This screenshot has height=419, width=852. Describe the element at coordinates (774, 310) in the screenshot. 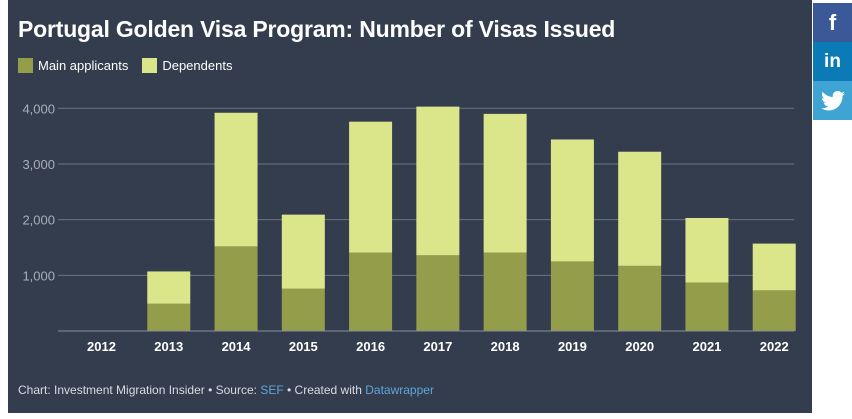

I see `bar-main-applicants-2022` at that location.